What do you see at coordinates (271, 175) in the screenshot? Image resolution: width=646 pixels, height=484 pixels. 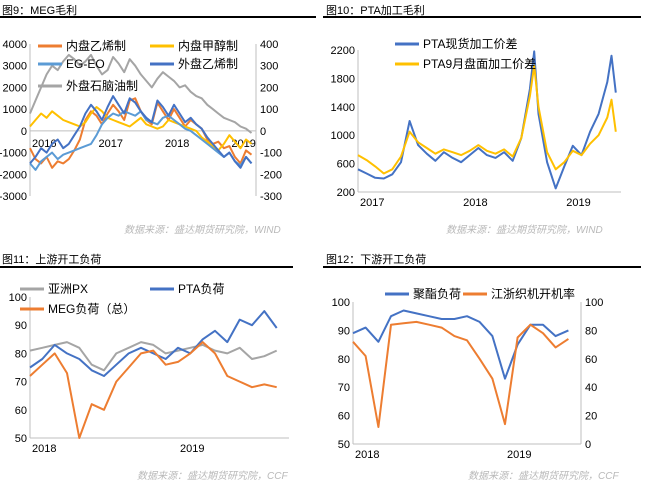 I see `y2-tick-label: -200` at bounding box center [271, 175].